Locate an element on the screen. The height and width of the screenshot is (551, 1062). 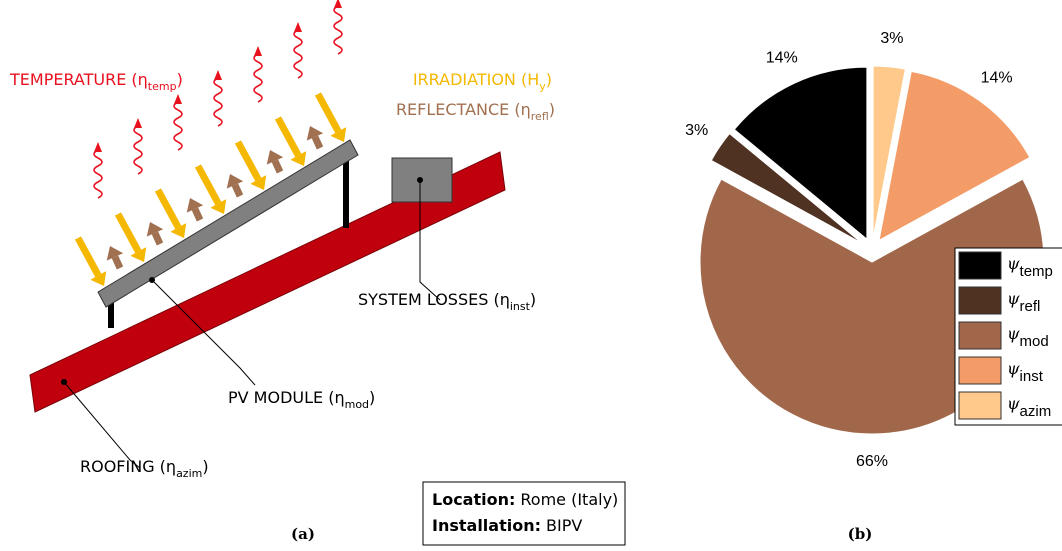
info-value: BIPV is located at coordinates (564, 525).